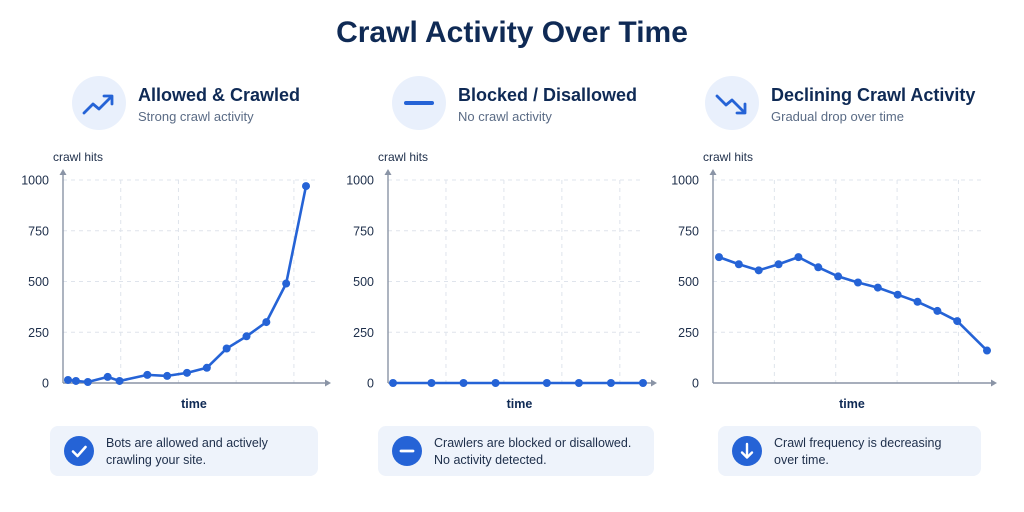 The image size is (1024, 512). What do you see at coordinates (68, 379) in the screenshot?
I see `data-point` at bounding box center [68, 379].